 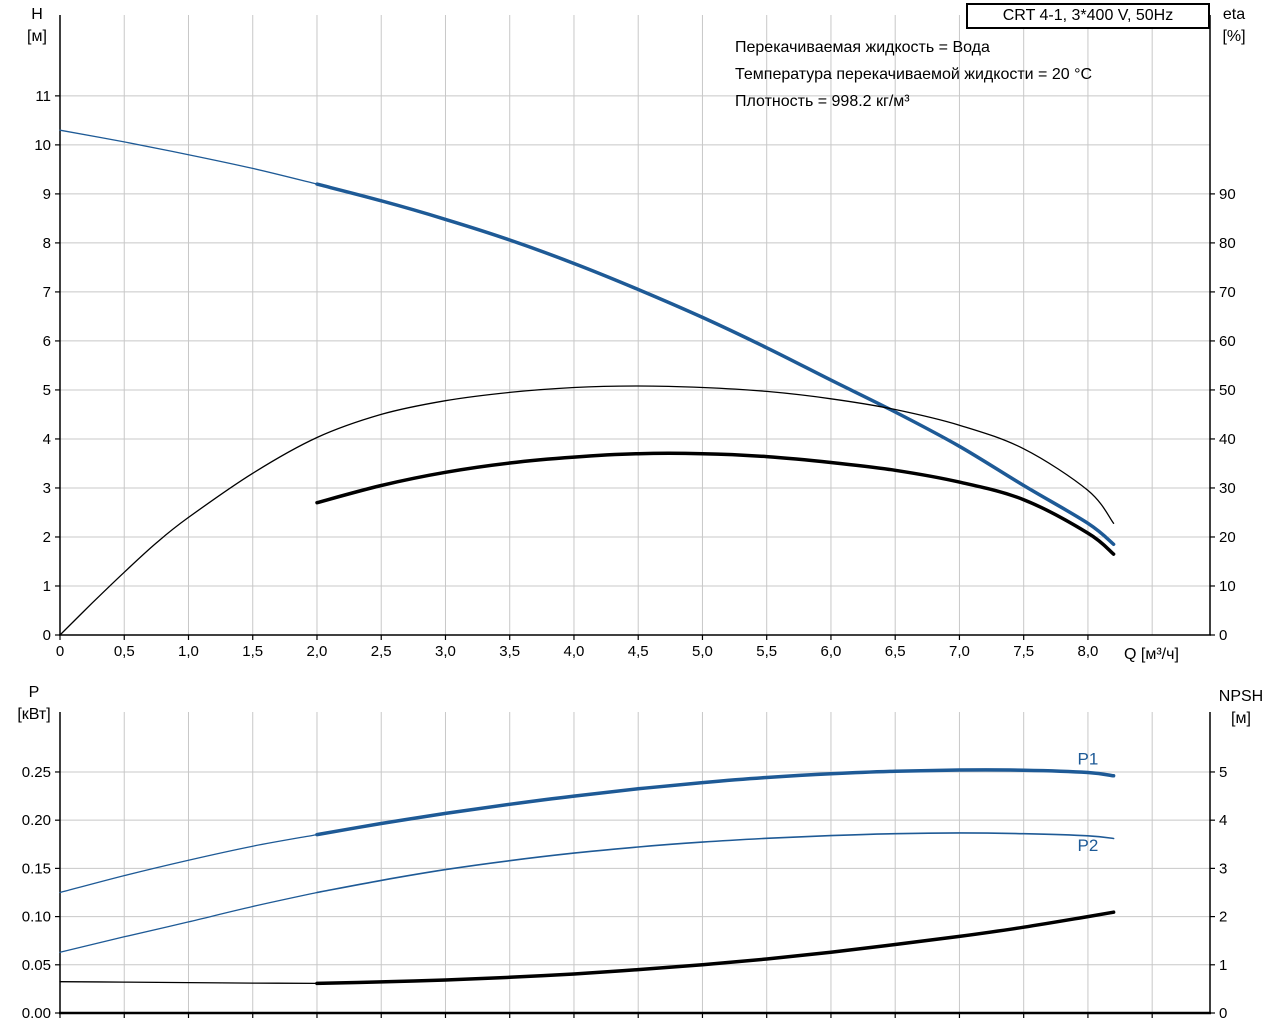 What do you see at coordinates (47, 243) in the screenshot?
I see `left-axis-tick-label: 8` at bounding box center [47, 243].